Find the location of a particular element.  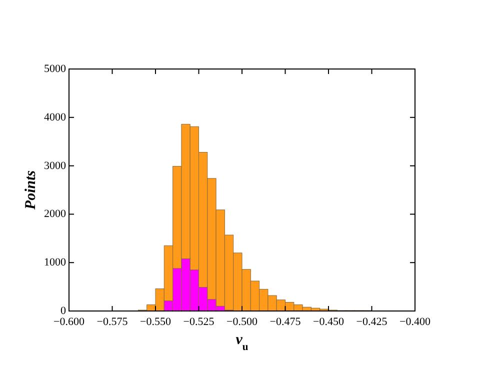

x-tick-label: −0.400 is located at coordinates (415, 322).